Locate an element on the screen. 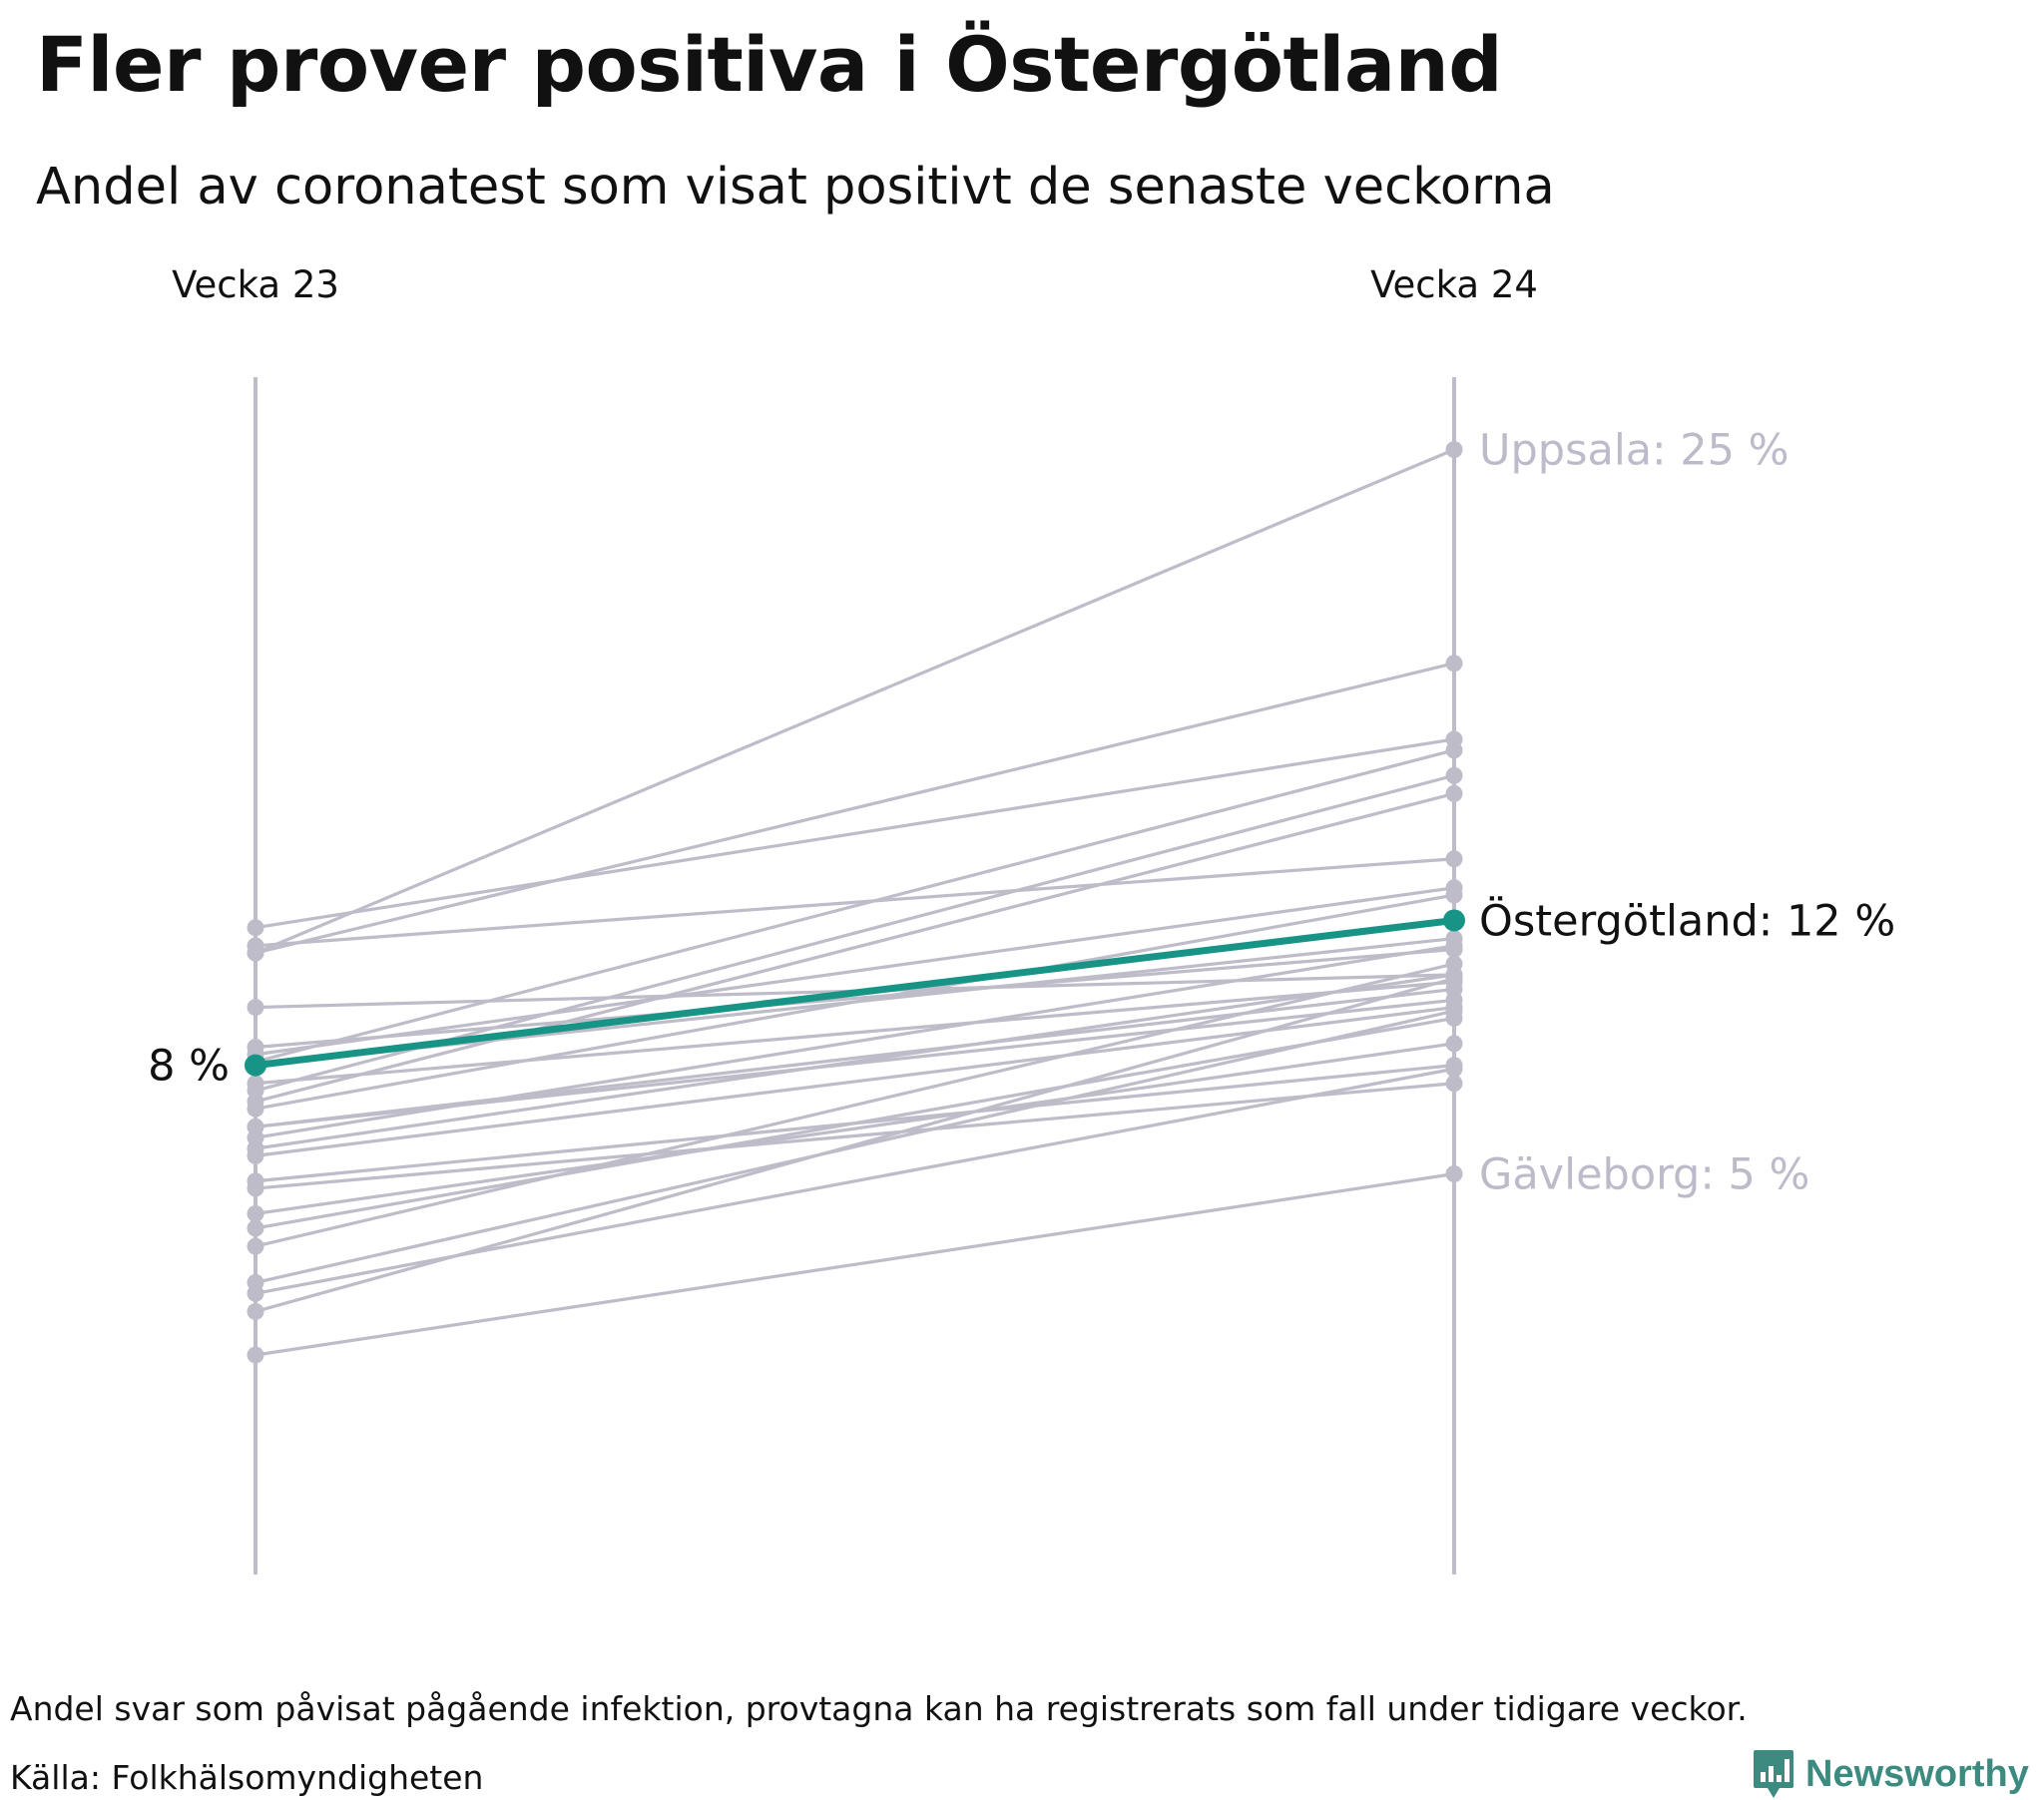  series-region-x is located at coordinates (855, 1033).